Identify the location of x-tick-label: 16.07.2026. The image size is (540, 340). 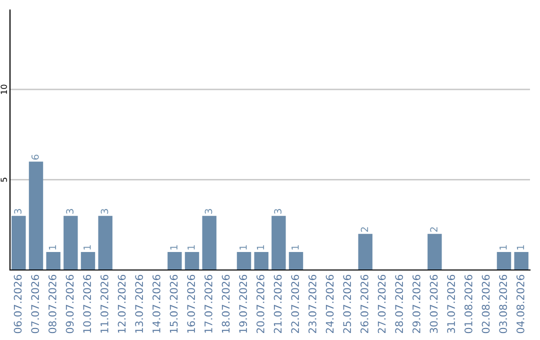
(191, 303).